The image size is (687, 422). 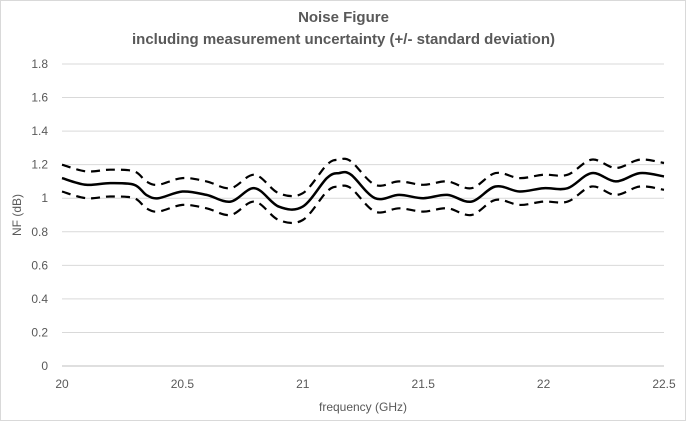 What do you see at coordinates (424, 384) in the screenshot?
I see `x-tick-label: 21.5` at bounding box center [424, 384].